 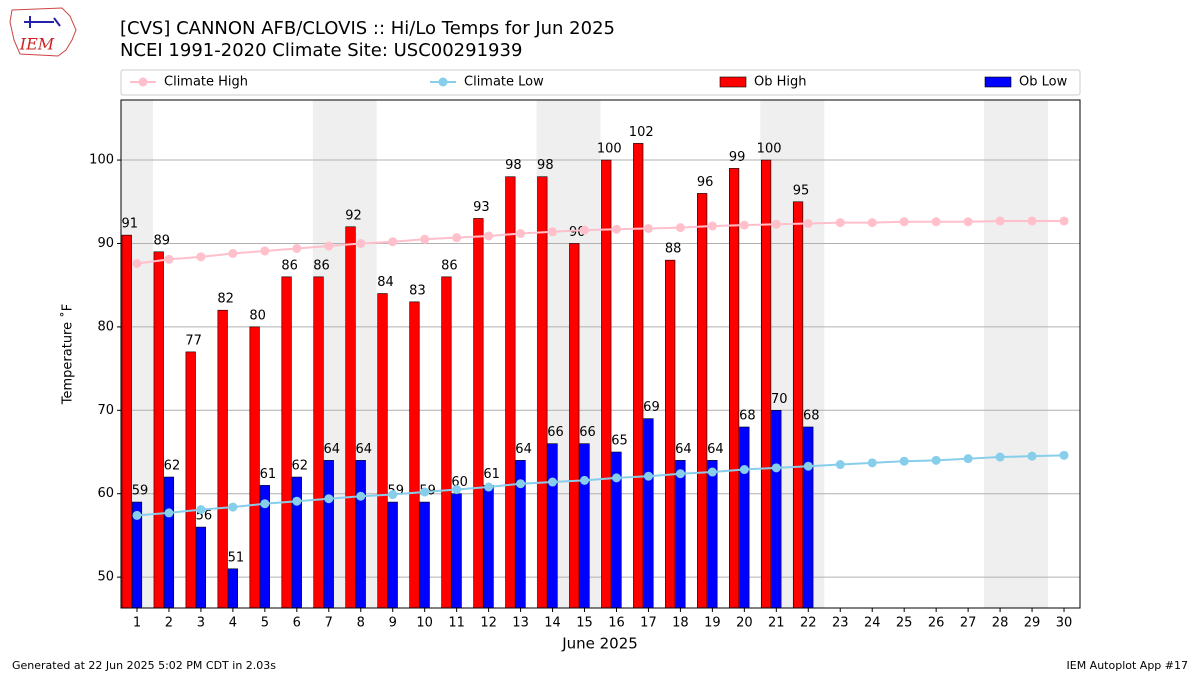 I want to click on footer-right: IEM Autoplot App #17, so click(x=1128, y=665).